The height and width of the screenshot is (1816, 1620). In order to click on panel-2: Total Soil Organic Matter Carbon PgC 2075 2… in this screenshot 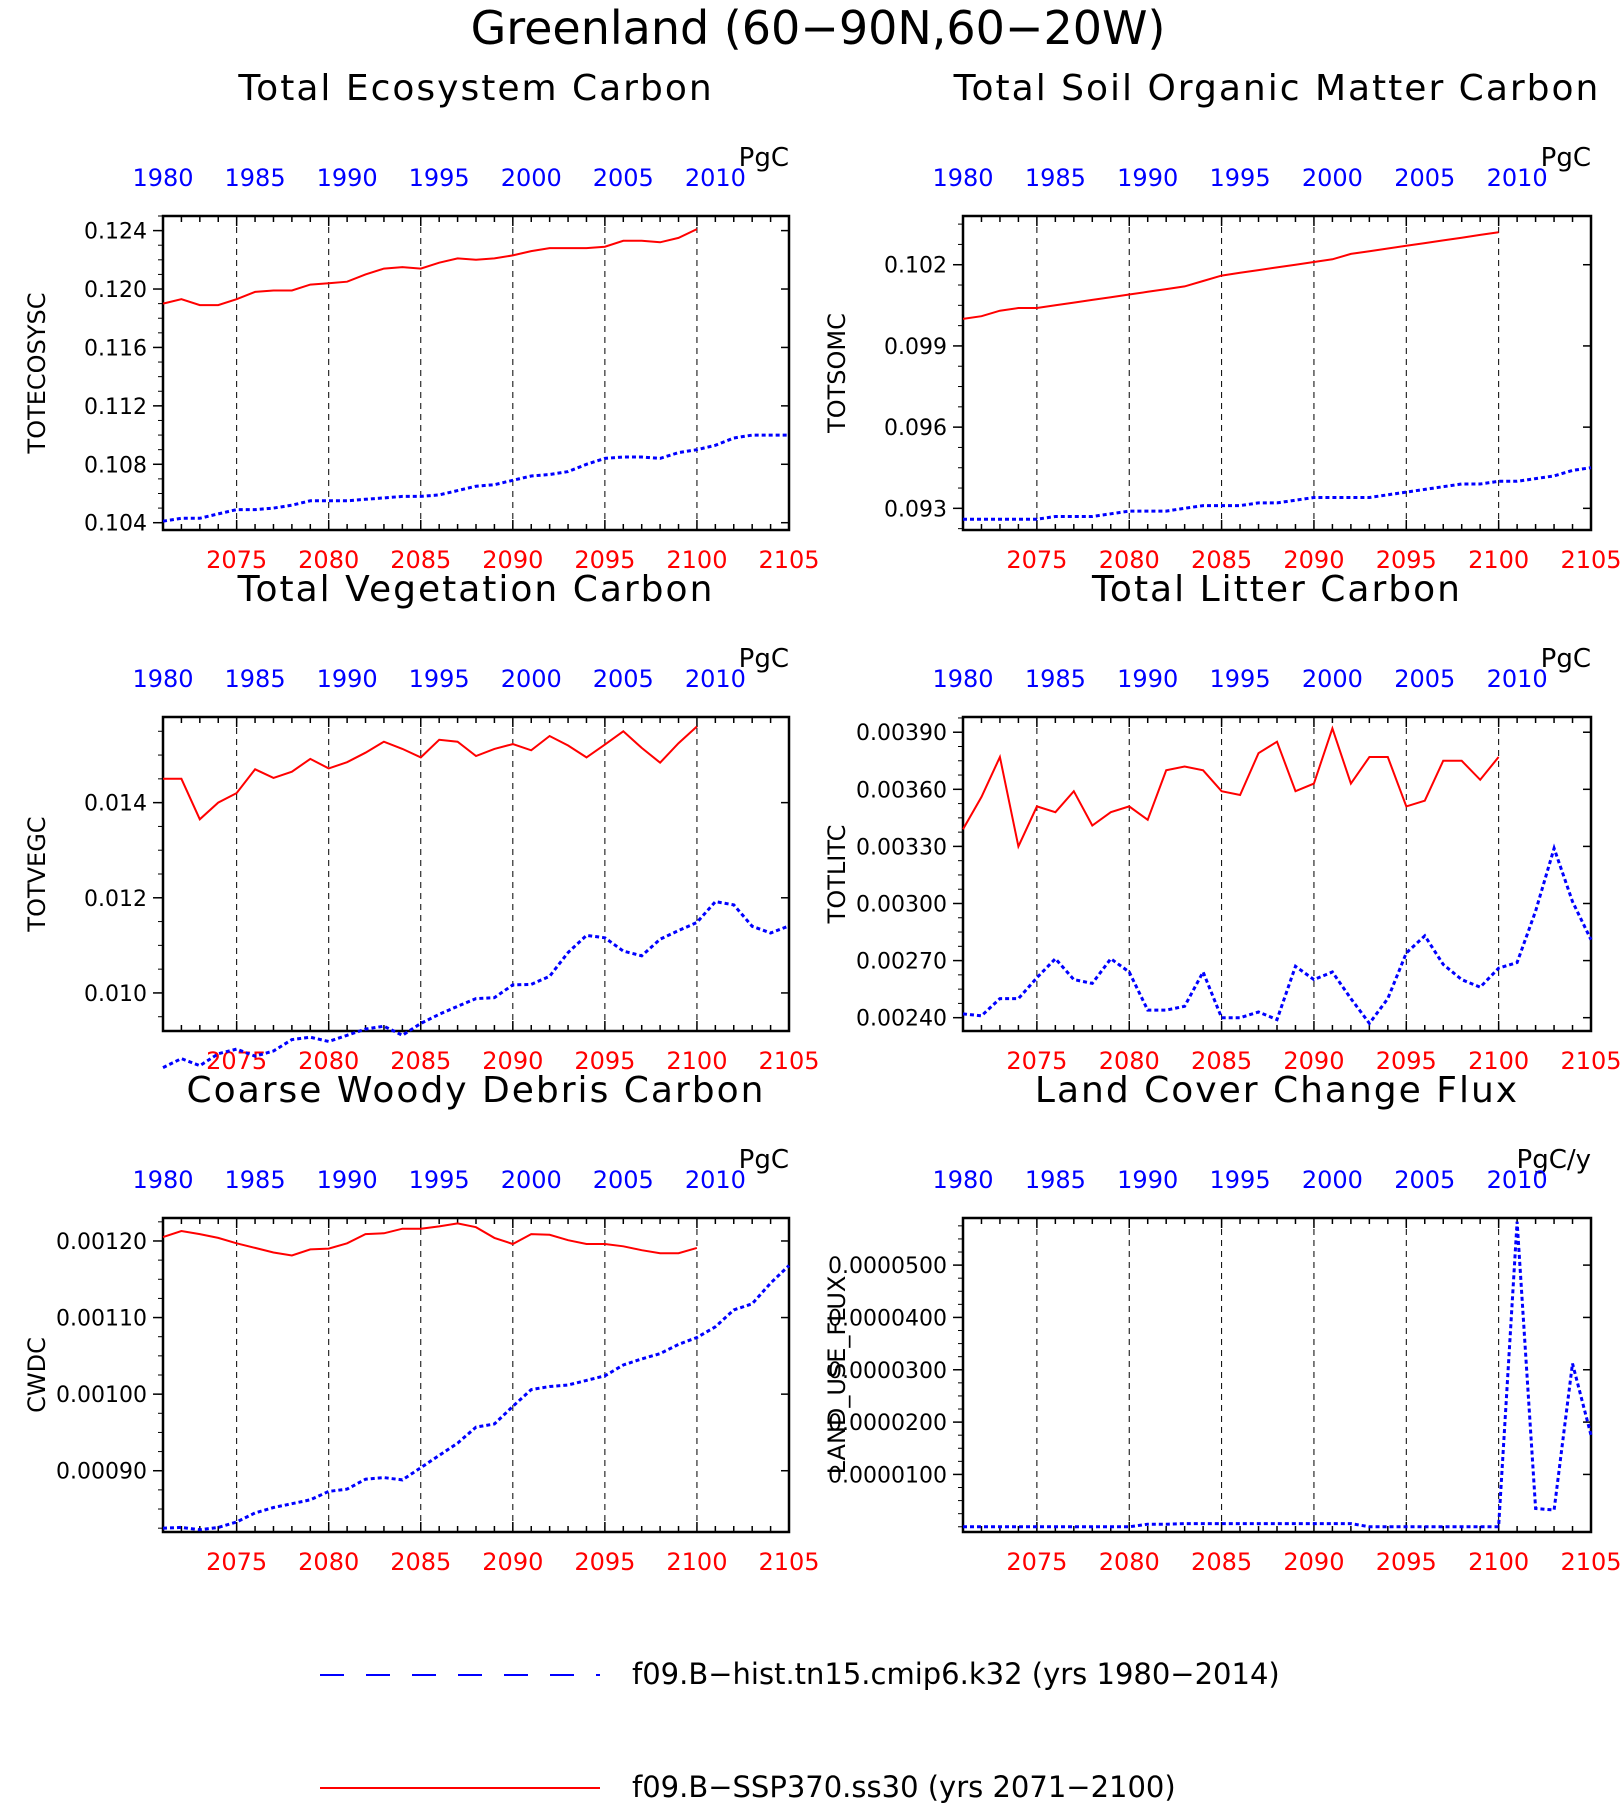, I will do `click(1221, 321)`.